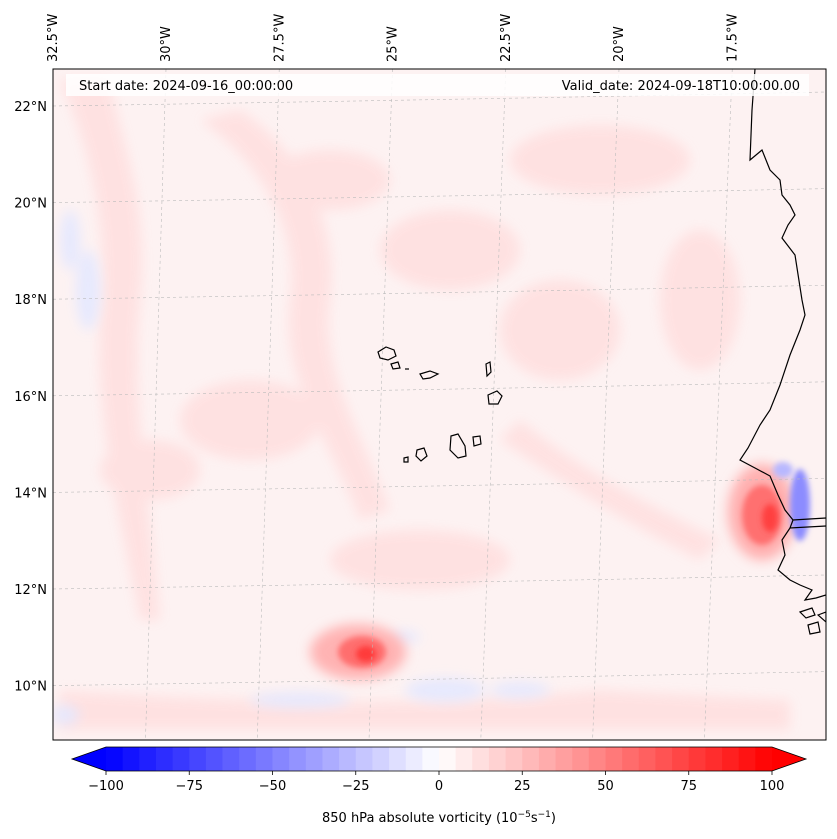 The image size is (837, 839). Describe the element at coordinates (769, 511) in the screenshot. I see `vortex-senegal` at that location.